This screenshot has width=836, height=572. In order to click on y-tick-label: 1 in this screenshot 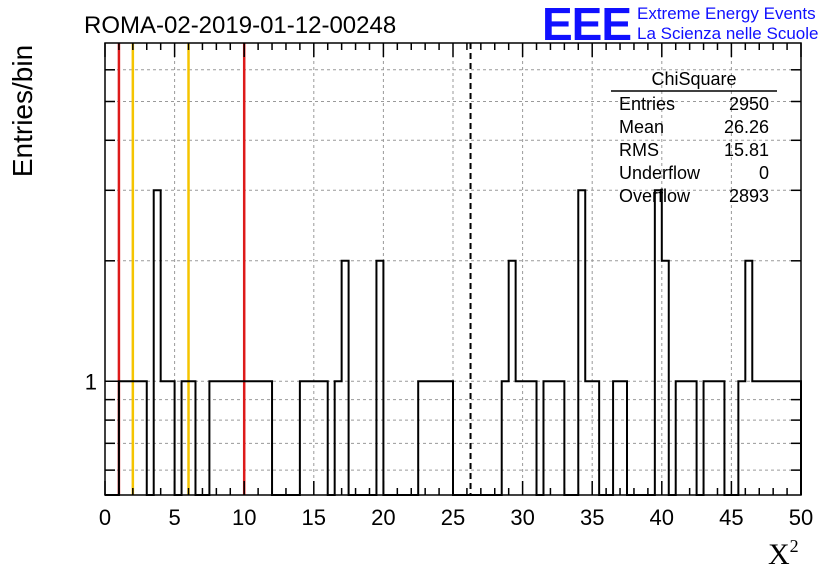, I will do `click(91, 381)`.